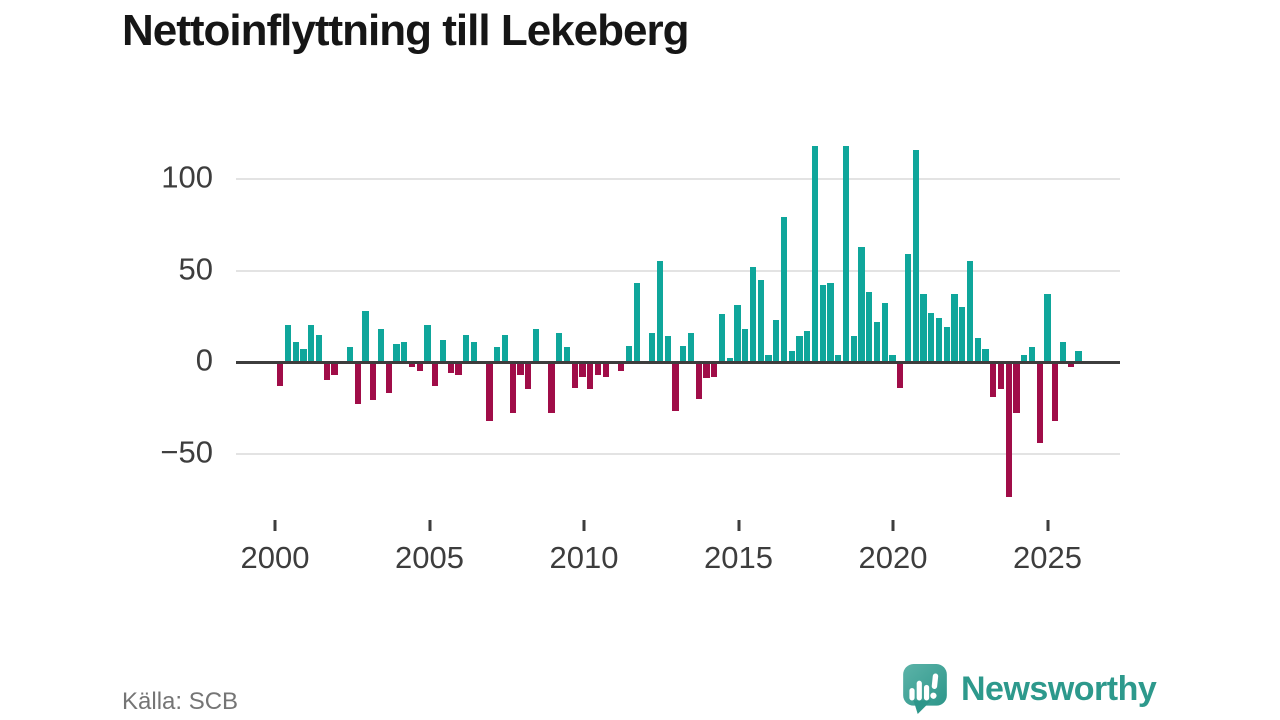 The height and width of the screenshot is (720, 1280). Describe the element at coordinates (678, 453) in the screenshot. I see `gridline-y--50` at that location.